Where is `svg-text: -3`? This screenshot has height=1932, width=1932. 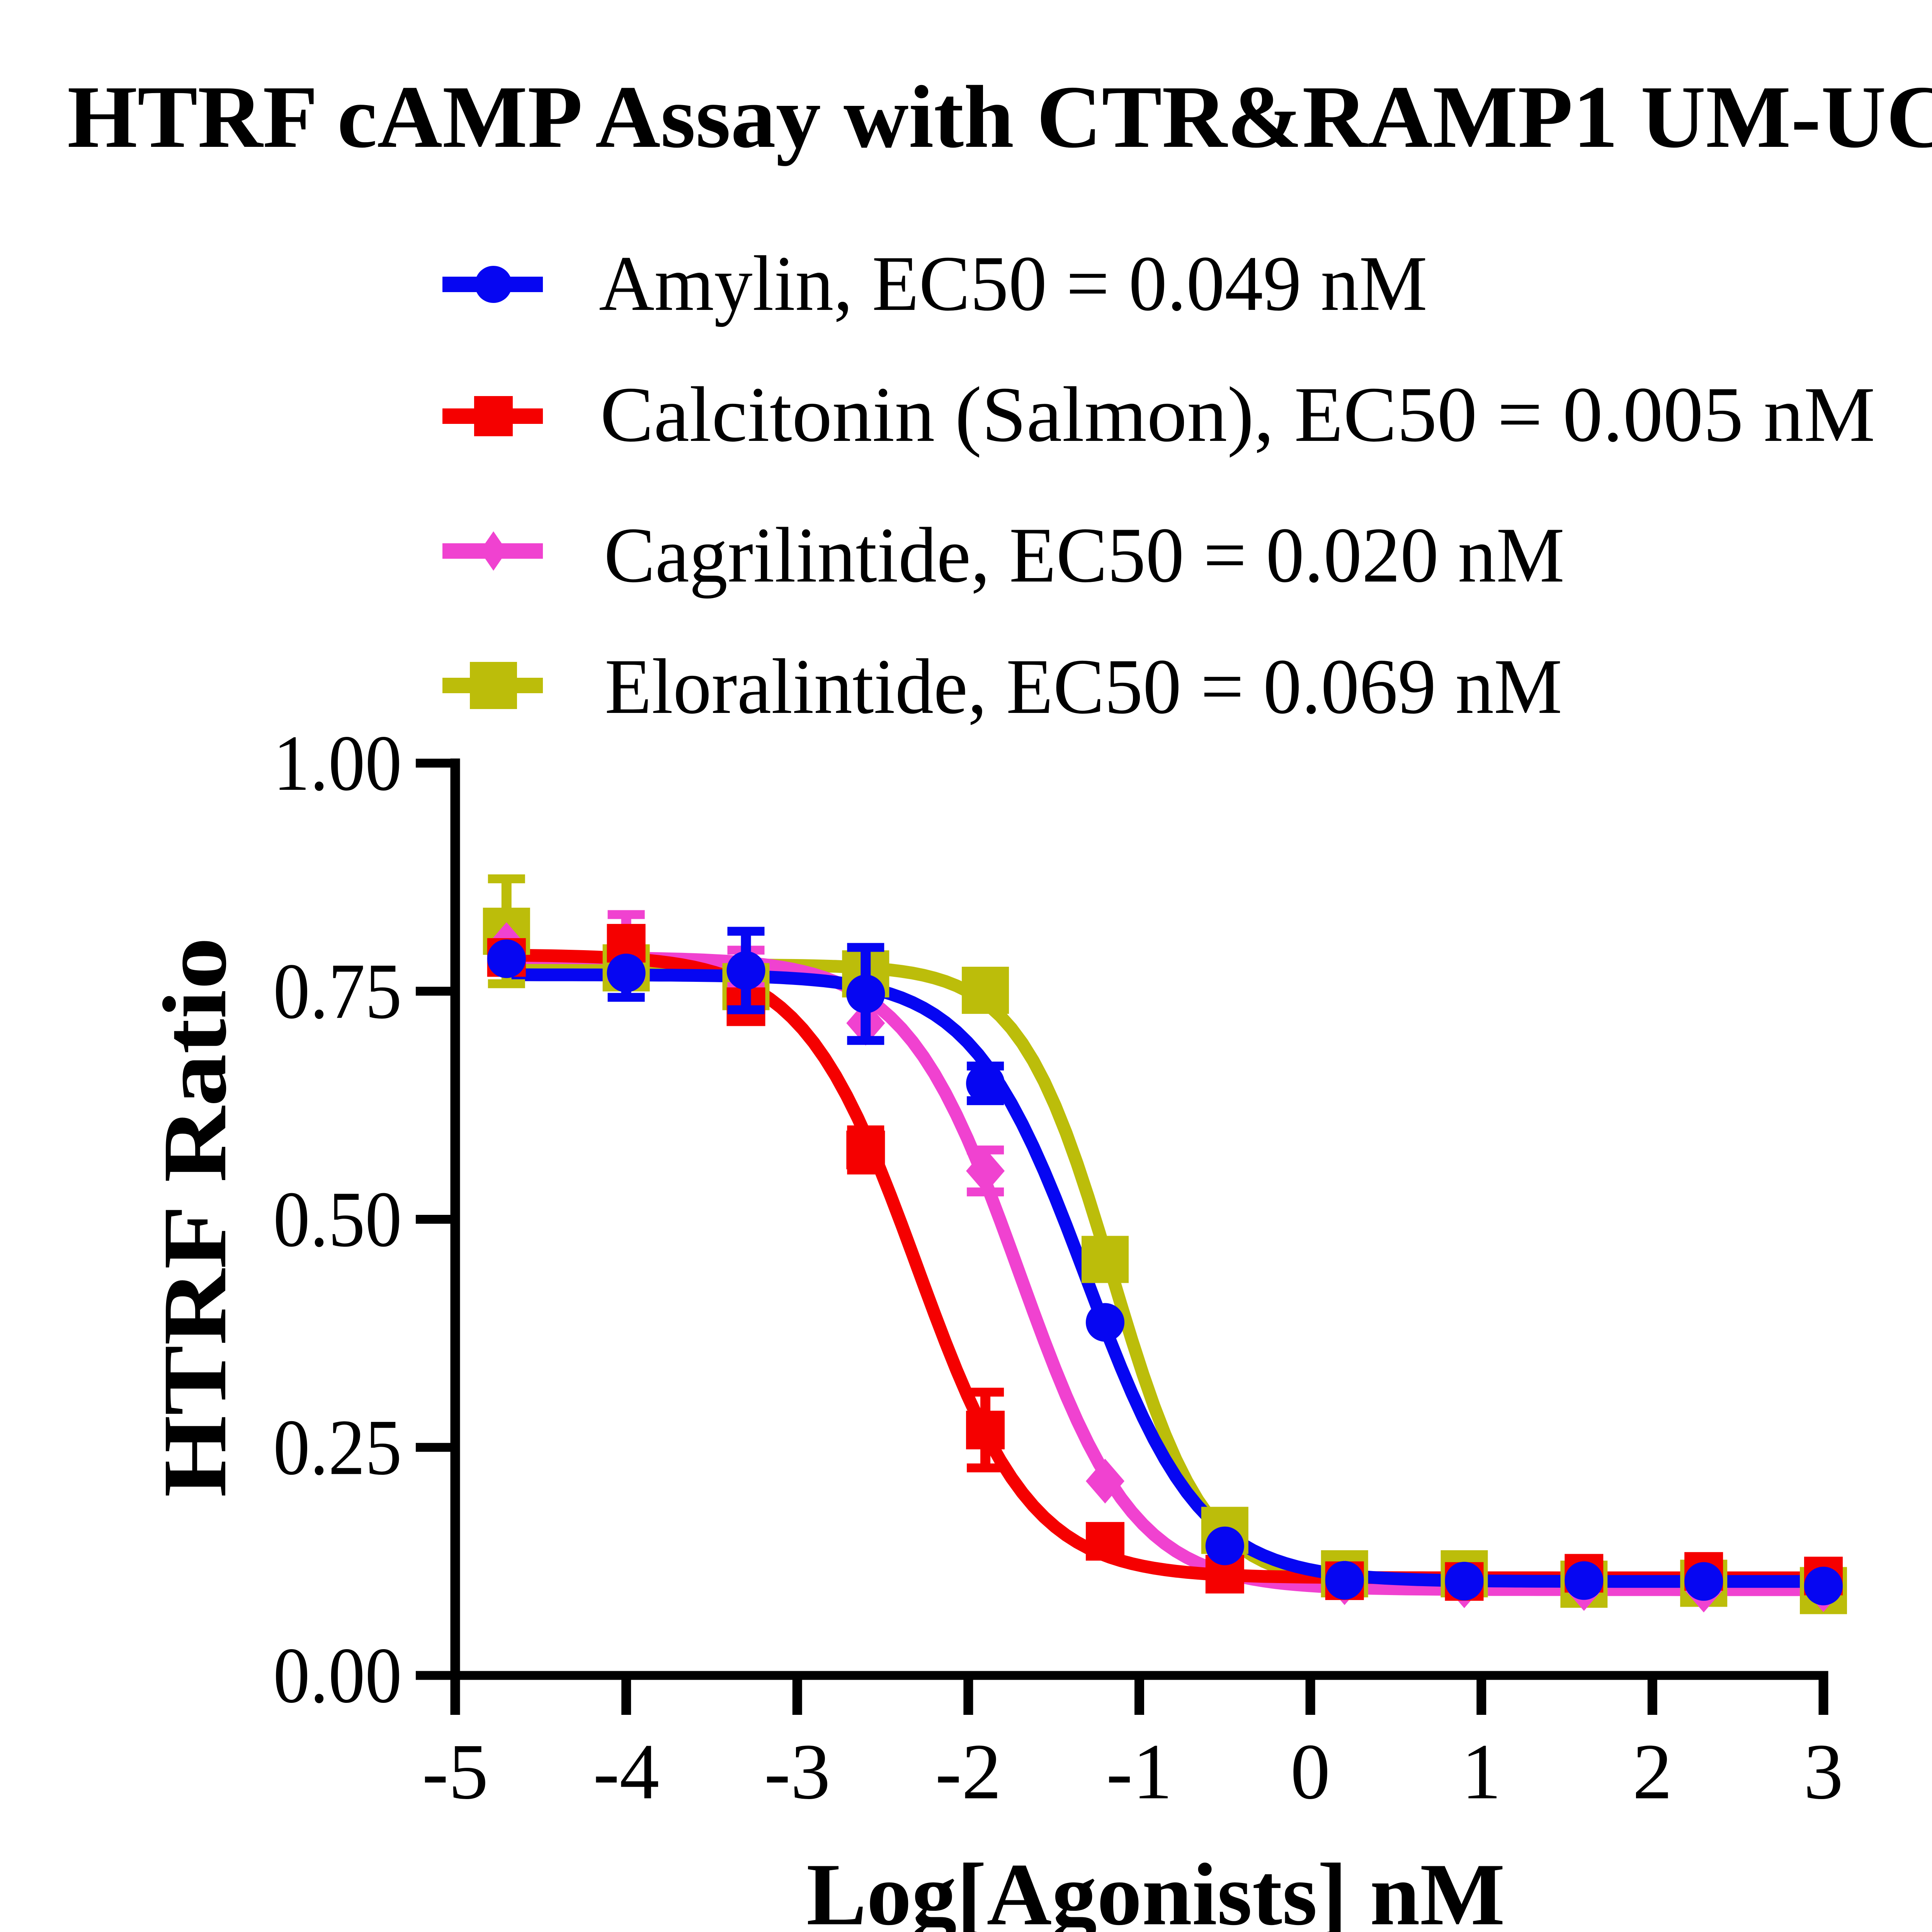 svg-text: -3 is located at coordinates (797, 1771).